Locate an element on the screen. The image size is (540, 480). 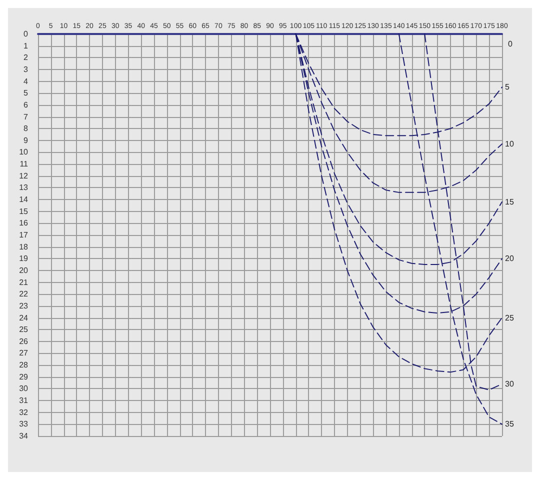
y-tick-label: 29 is located at coordinates (24, 377).